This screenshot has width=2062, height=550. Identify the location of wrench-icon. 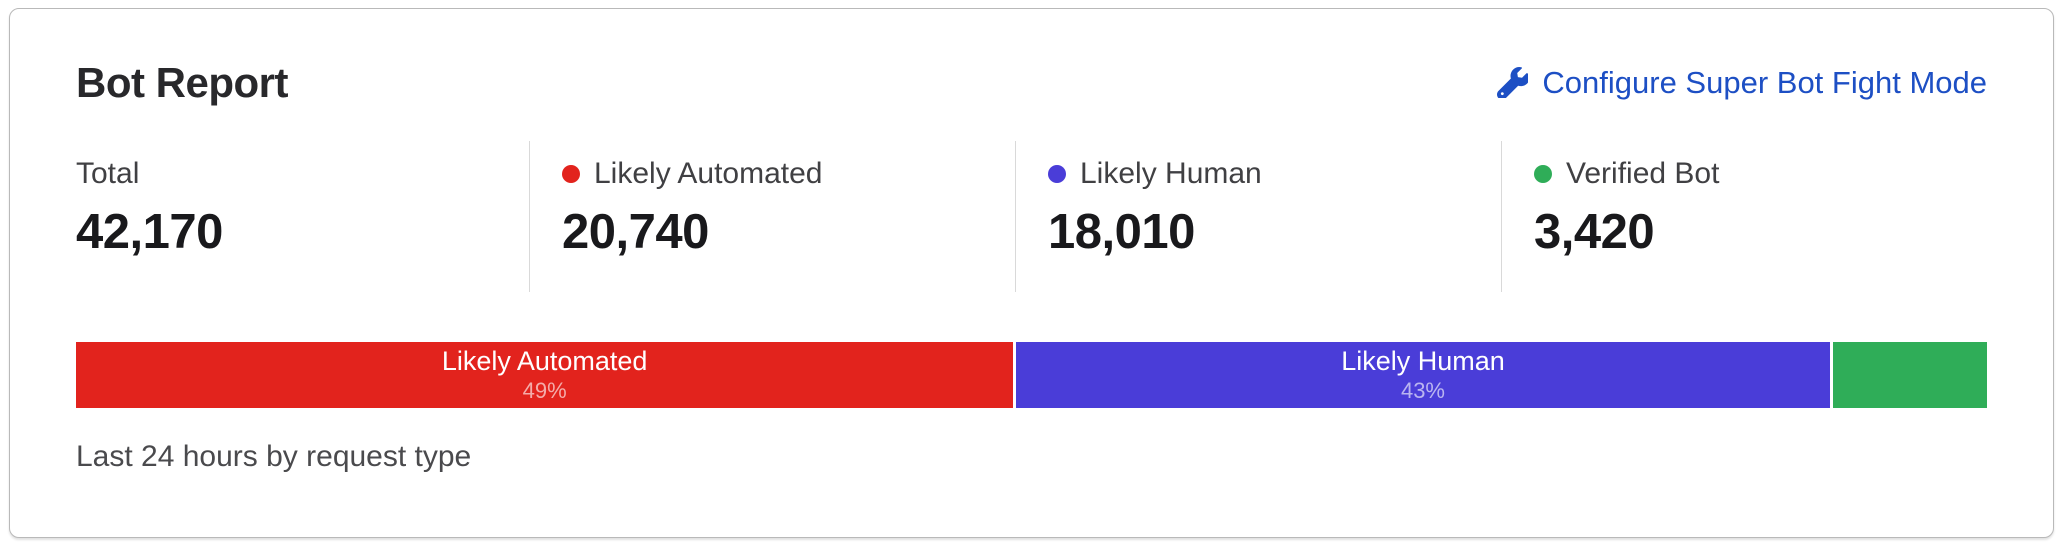
(1513, 83).